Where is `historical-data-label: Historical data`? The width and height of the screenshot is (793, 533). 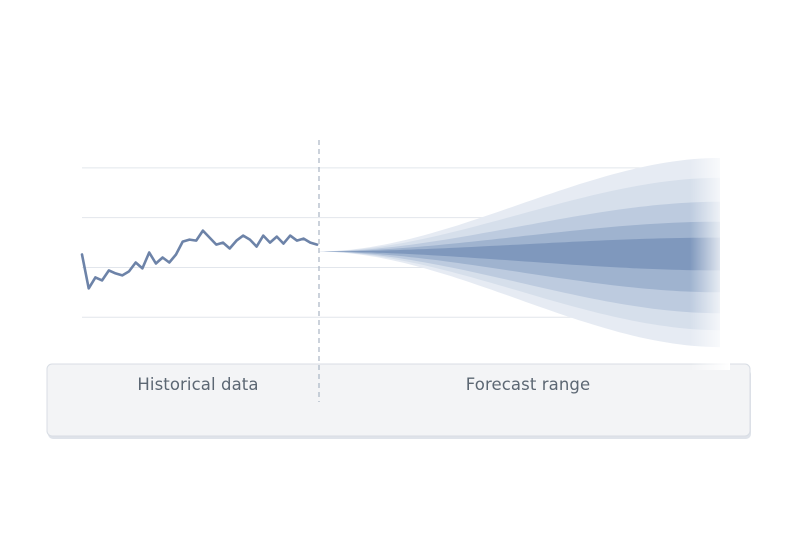 historical-data-label: Historical data is located at coordinates (198, 384).